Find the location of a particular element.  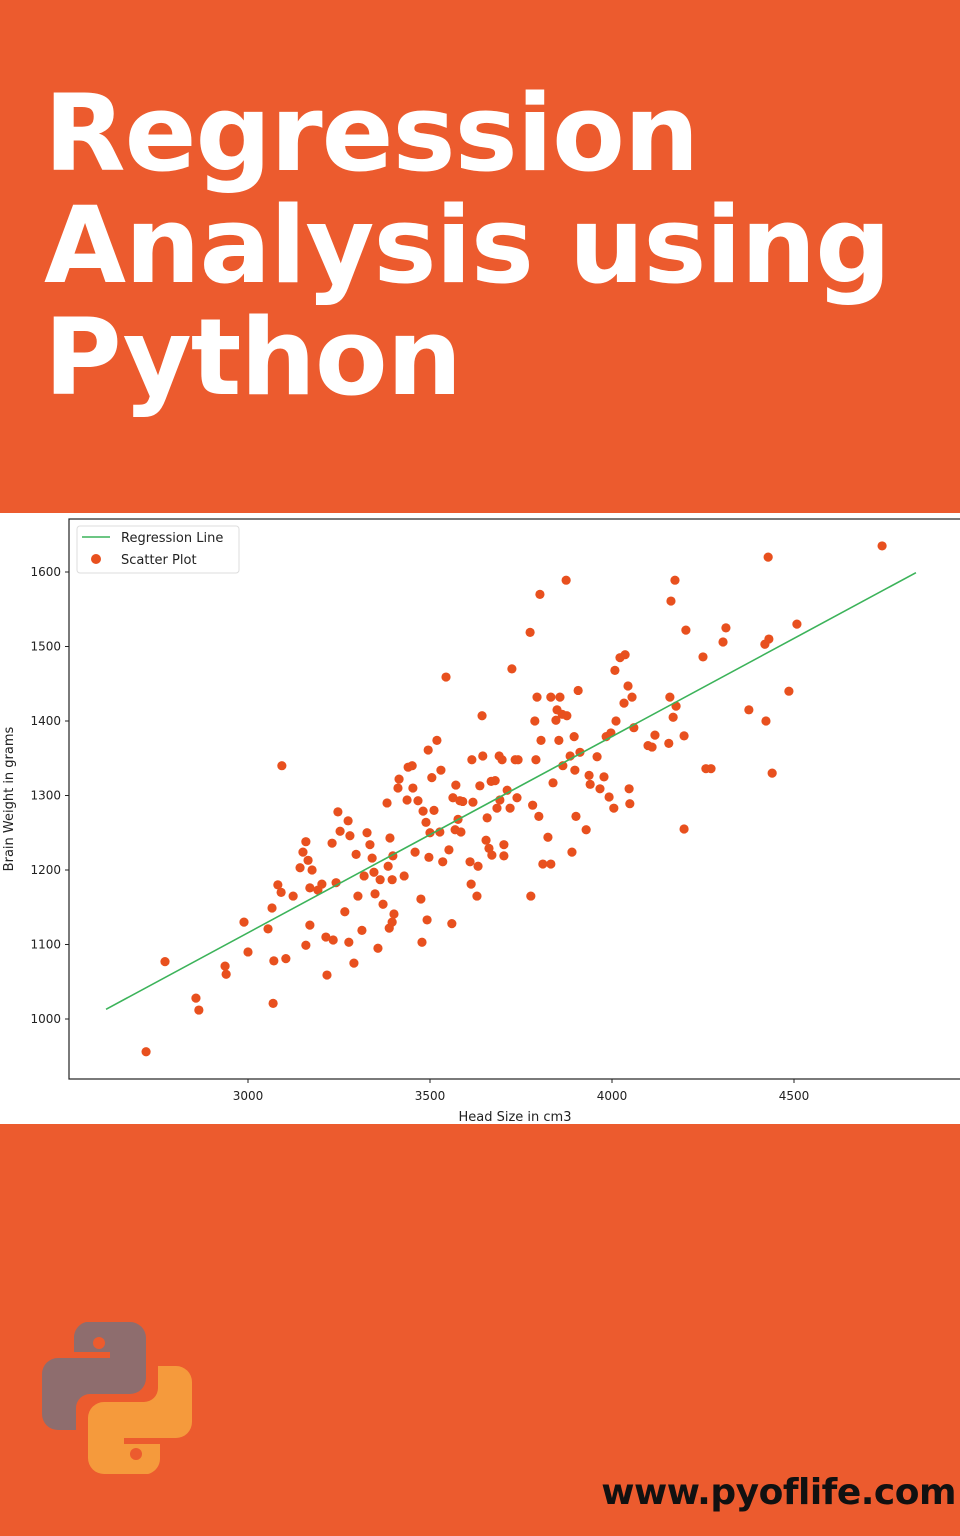

x-tick-label: 4500 is located at coordinates (794, 1096).